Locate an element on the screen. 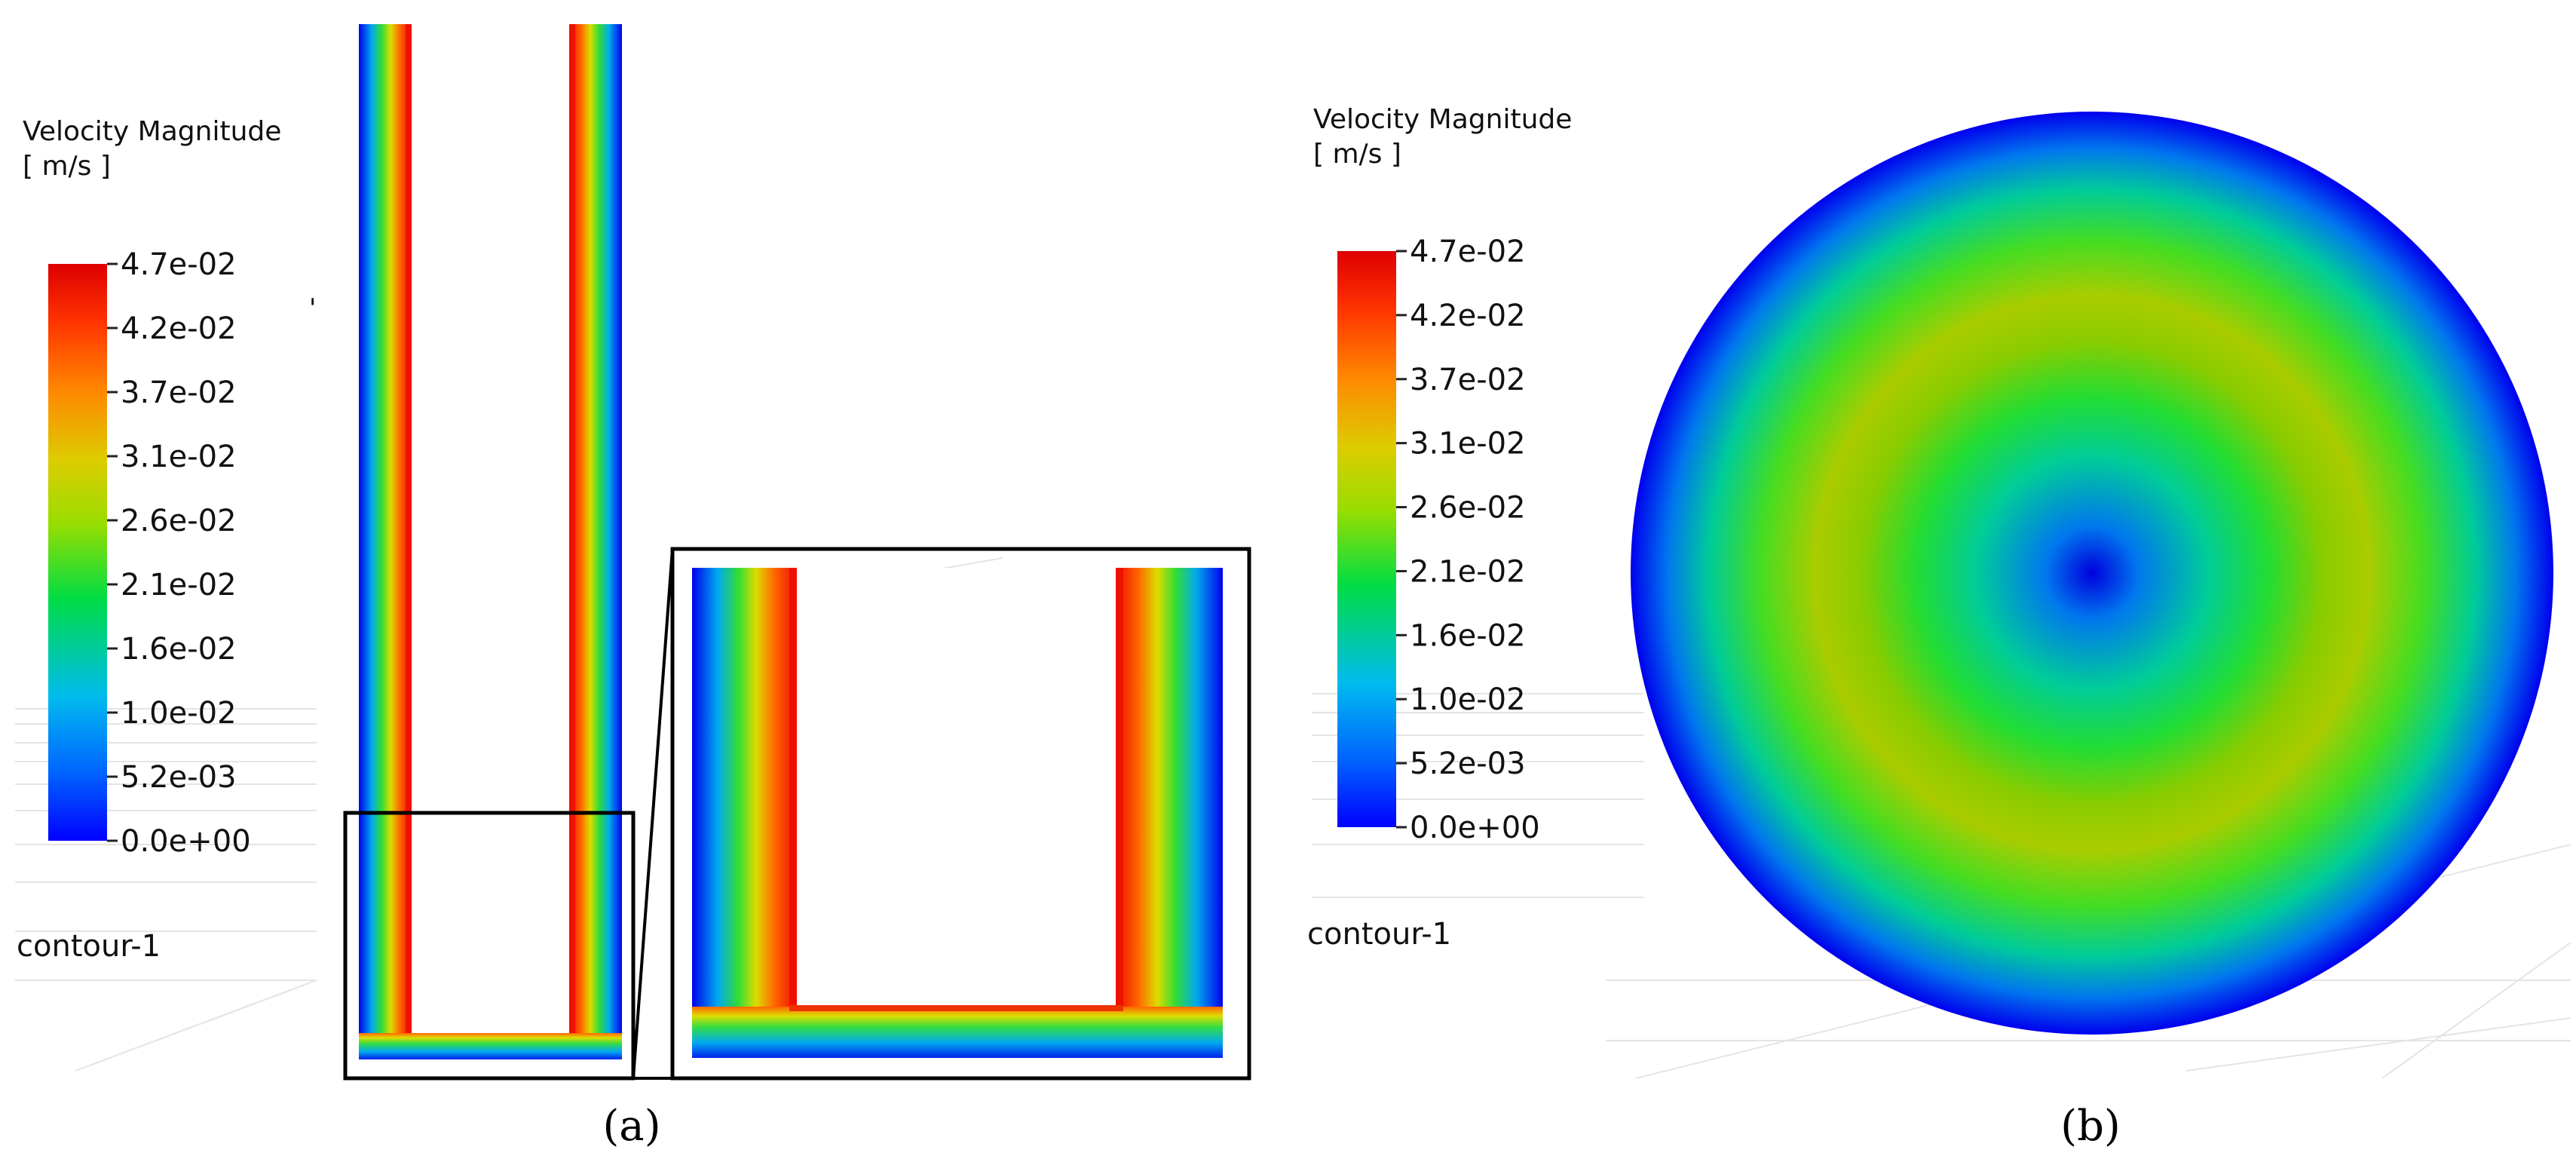 This screenshot has height=1165, width=2576. zoom-box-large is located at coordinates (960, 814).